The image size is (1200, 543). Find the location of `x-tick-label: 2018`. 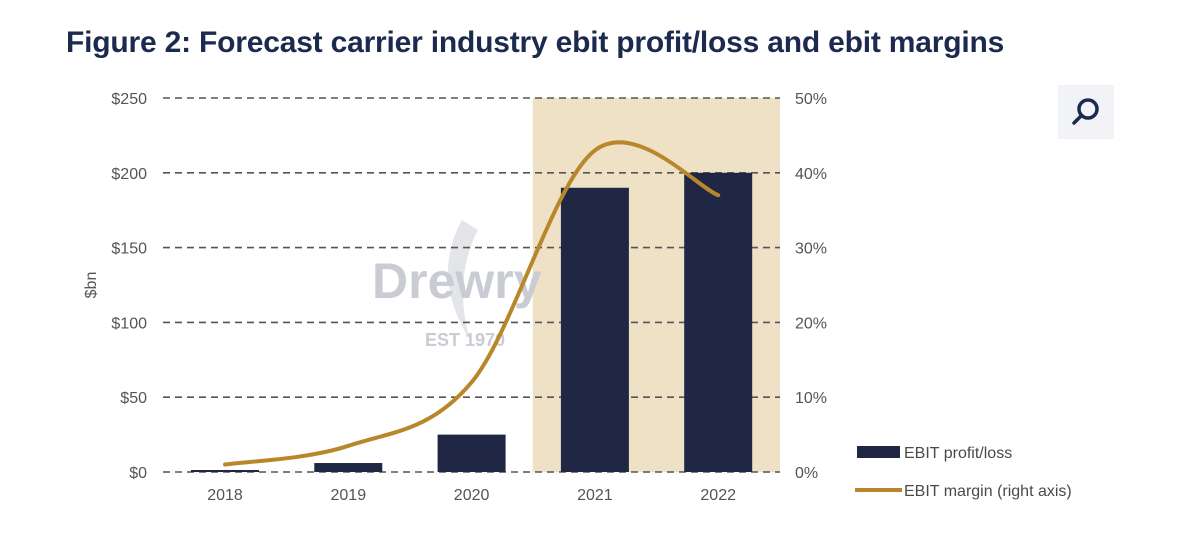

x-tick-label: 2018 is located at coordinates (225, 495).